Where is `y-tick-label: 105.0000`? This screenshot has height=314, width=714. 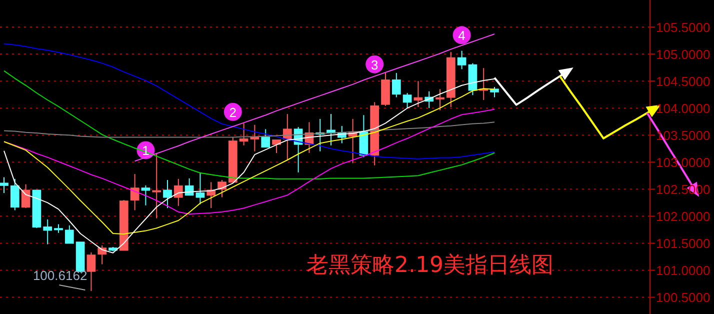 y-tick-label: 105.0000 is located at coordinates (683, 54).